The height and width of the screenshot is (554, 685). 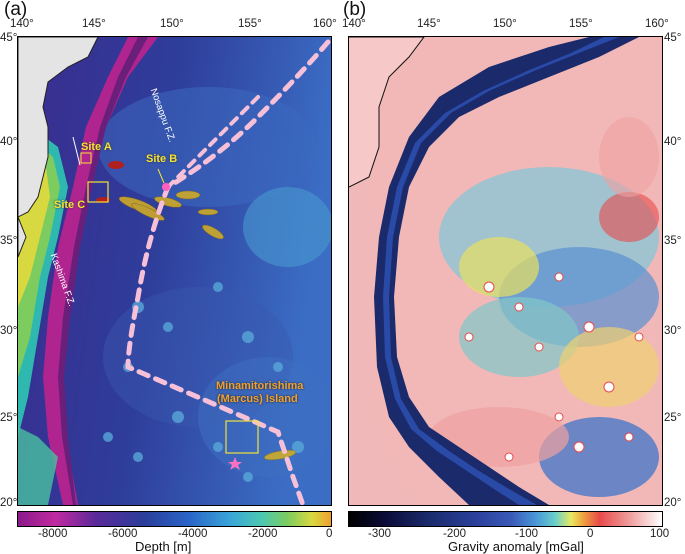 What do you see at coordinates (660, 534) in the screenshot?
I see `gravity-tick-100-pos: 100` at bounding box center [660, 534].